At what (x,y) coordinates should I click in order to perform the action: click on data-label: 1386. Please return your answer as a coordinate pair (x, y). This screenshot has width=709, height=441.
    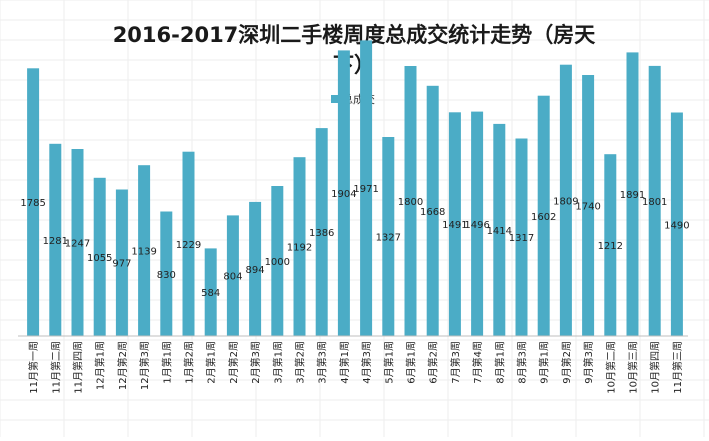
    Looking at the image, I should click on (321, 233).